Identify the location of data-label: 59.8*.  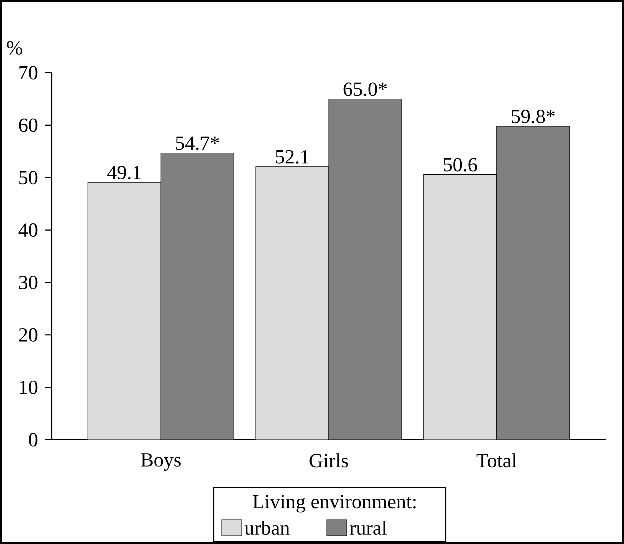
(533, 117).